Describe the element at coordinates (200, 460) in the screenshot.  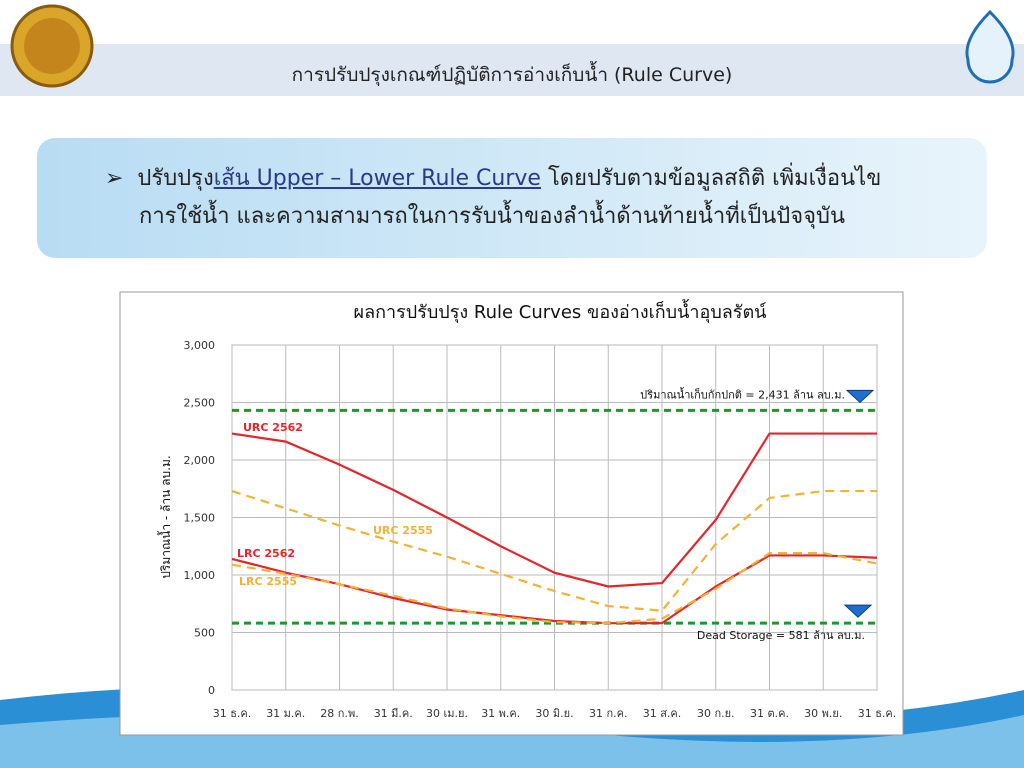
I see `y-tick-label: 2,000` at that location.